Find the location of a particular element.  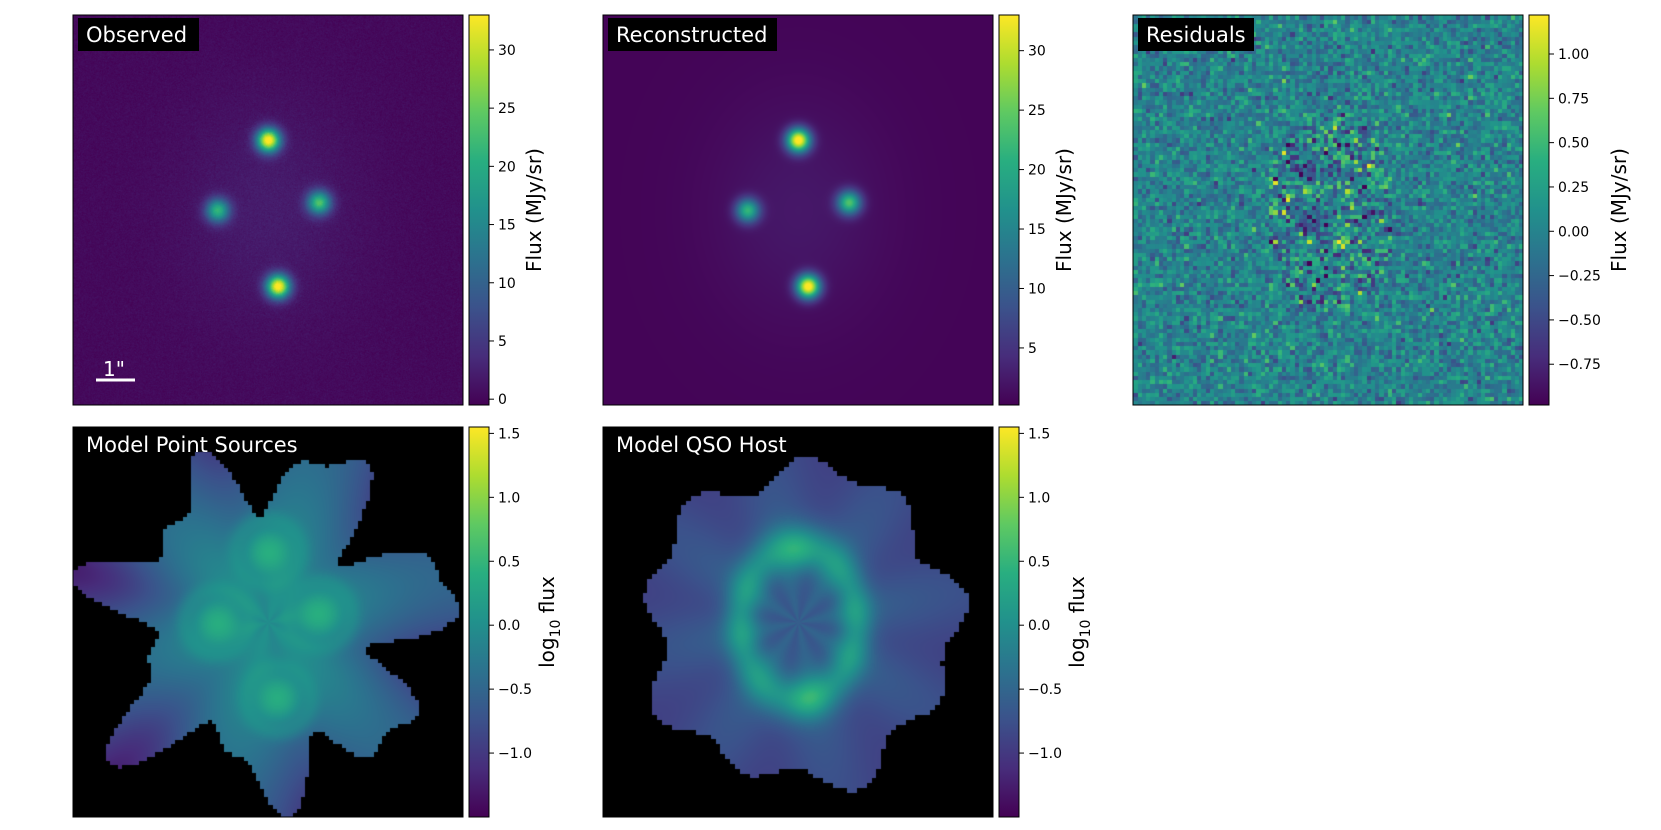

qso-host-frame is located at coordinates (798, 622).